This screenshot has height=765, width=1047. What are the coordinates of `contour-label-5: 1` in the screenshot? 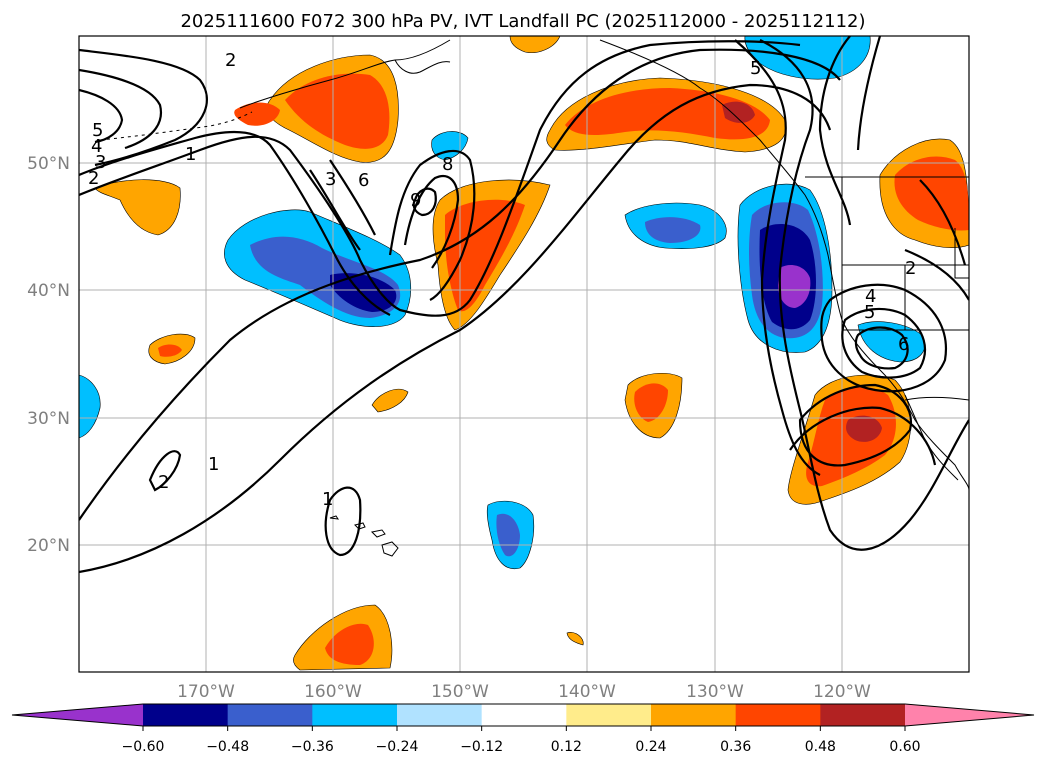 It's located at (190, 154).